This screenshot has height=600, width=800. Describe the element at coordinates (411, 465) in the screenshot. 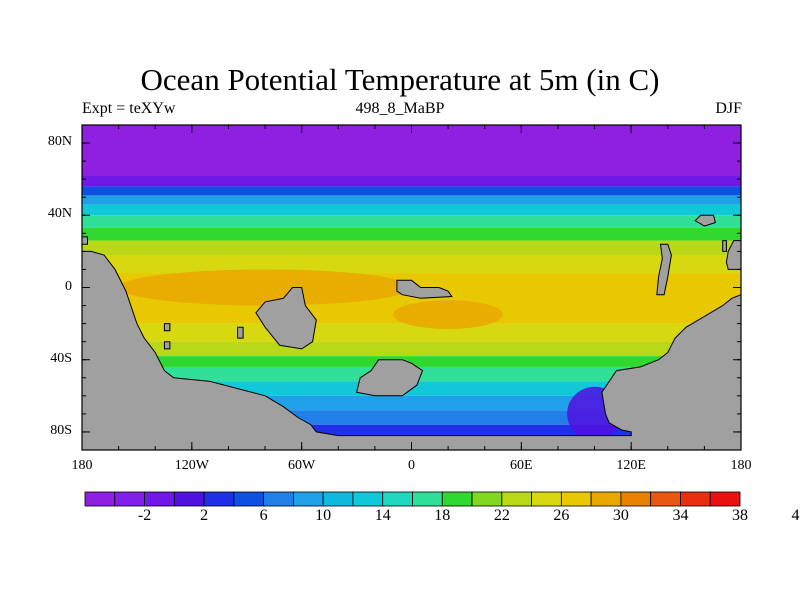

I see `x-tick-label: 0` at that location.